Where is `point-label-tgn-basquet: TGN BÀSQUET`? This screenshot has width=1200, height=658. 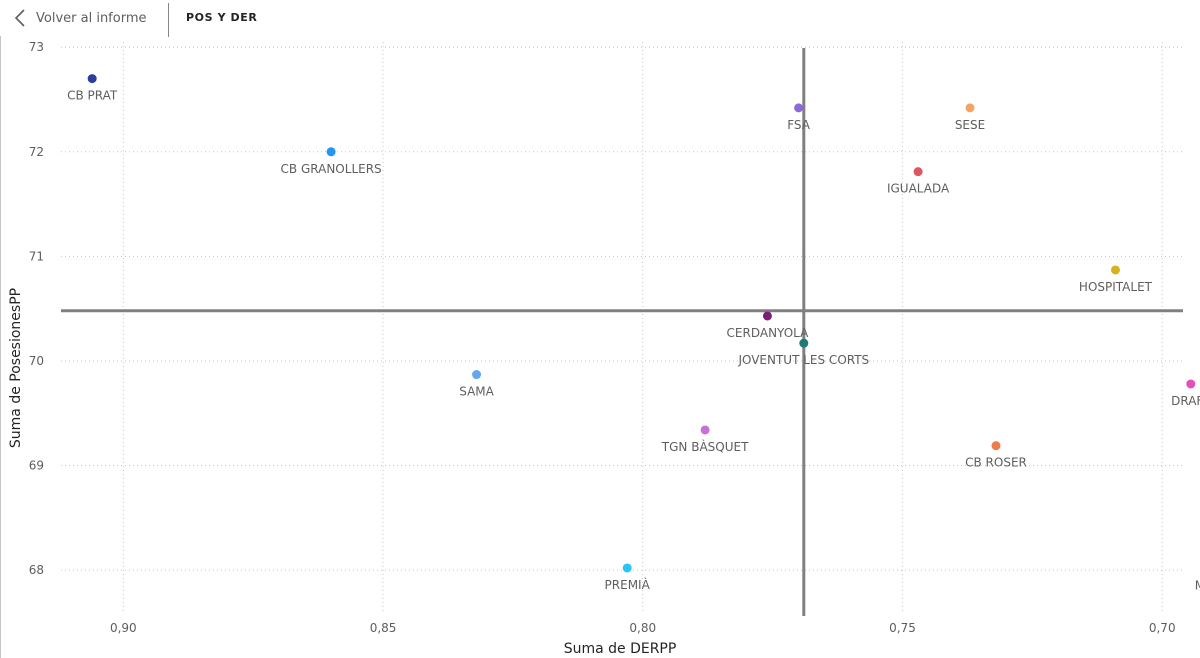 point-label-tgn-basquet: TGN BÀSQUET is located at coordinates (705, 446).